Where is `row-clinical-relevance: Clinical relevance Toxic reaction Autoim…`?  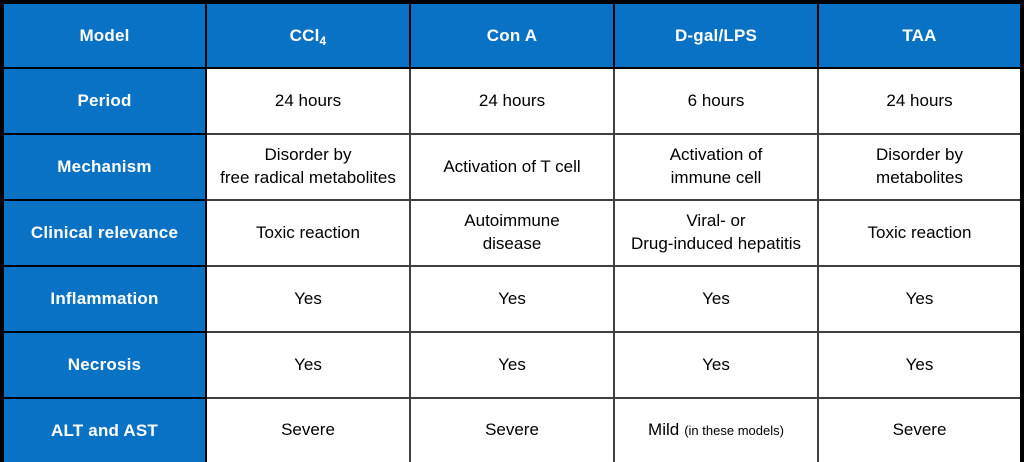 row-clinical-relevance: Clinical relevance Toxic reaction Autoim… is located at coordinates (512, 233).